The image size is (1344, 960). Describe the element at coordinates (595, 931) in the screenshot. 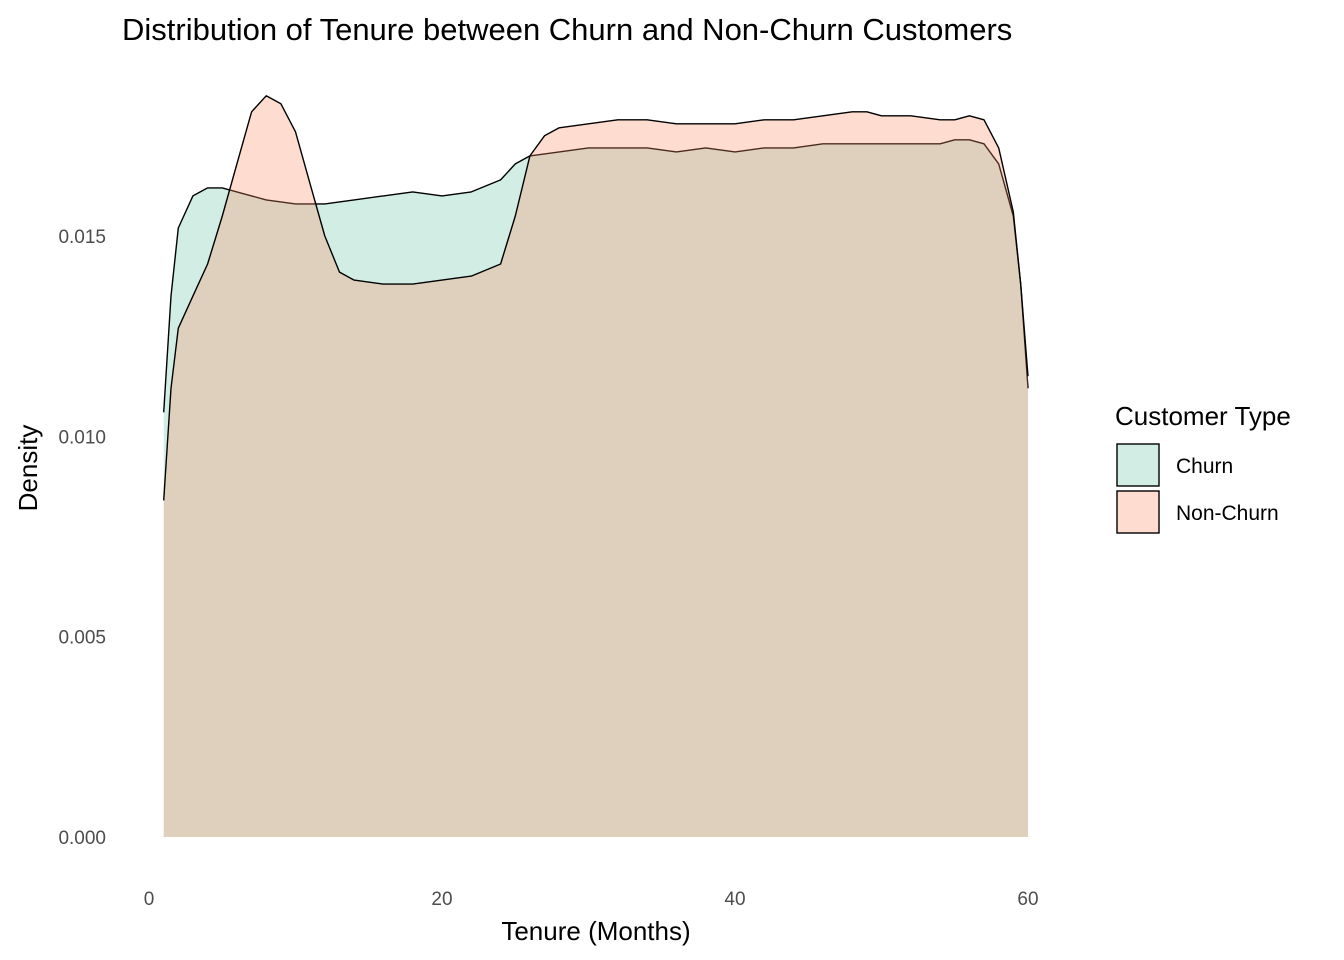

I see `x-axis-title: Tenure (Months)` at that location.